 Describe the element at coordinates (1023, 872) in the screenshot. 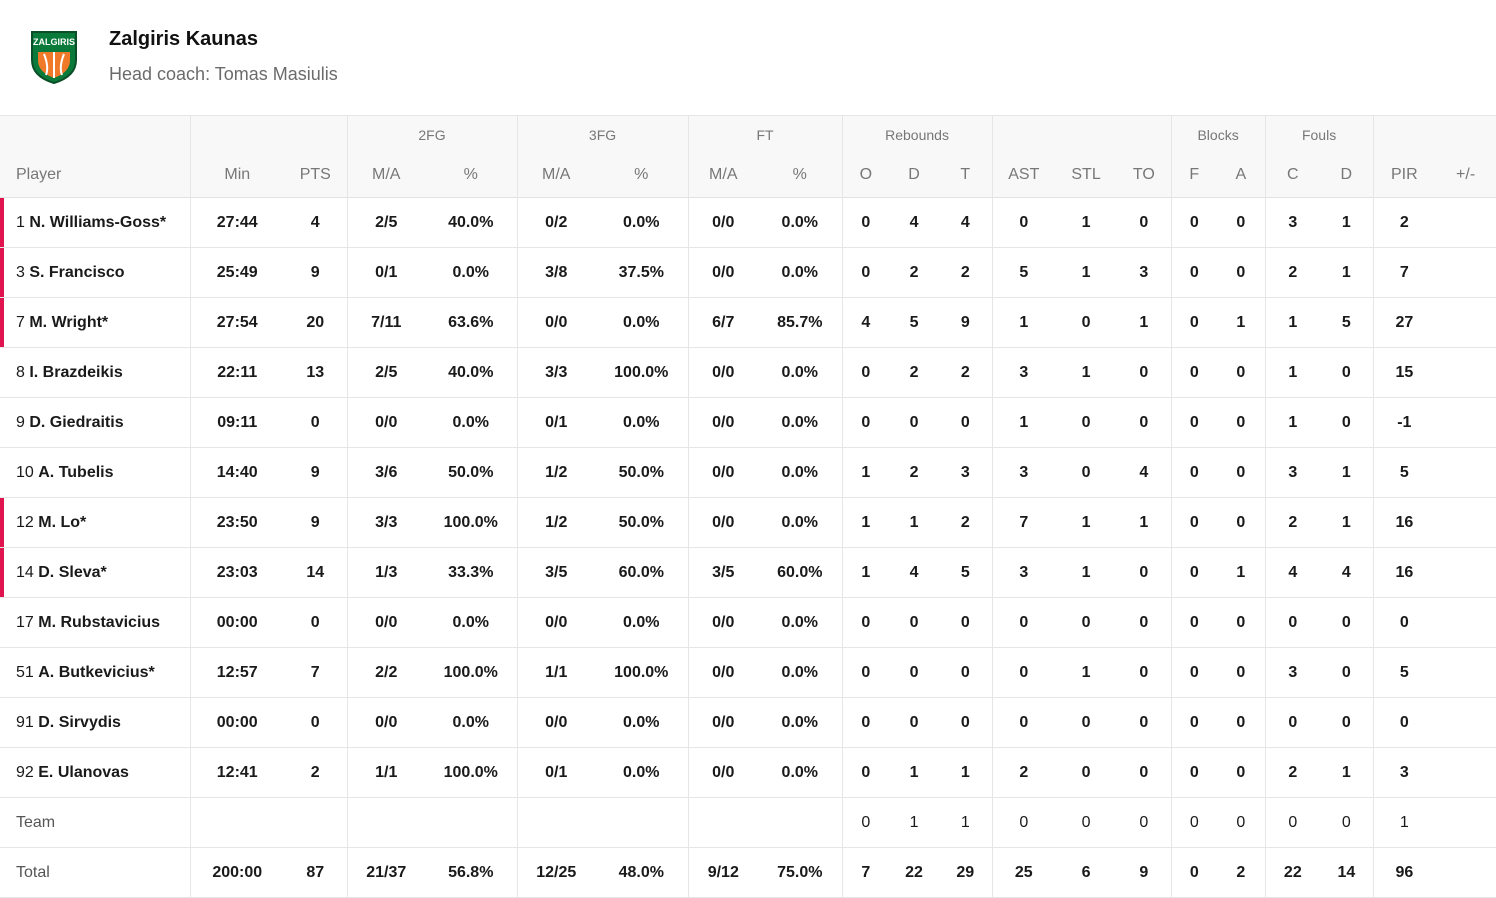

I see `stat-cell: 25` at that location.